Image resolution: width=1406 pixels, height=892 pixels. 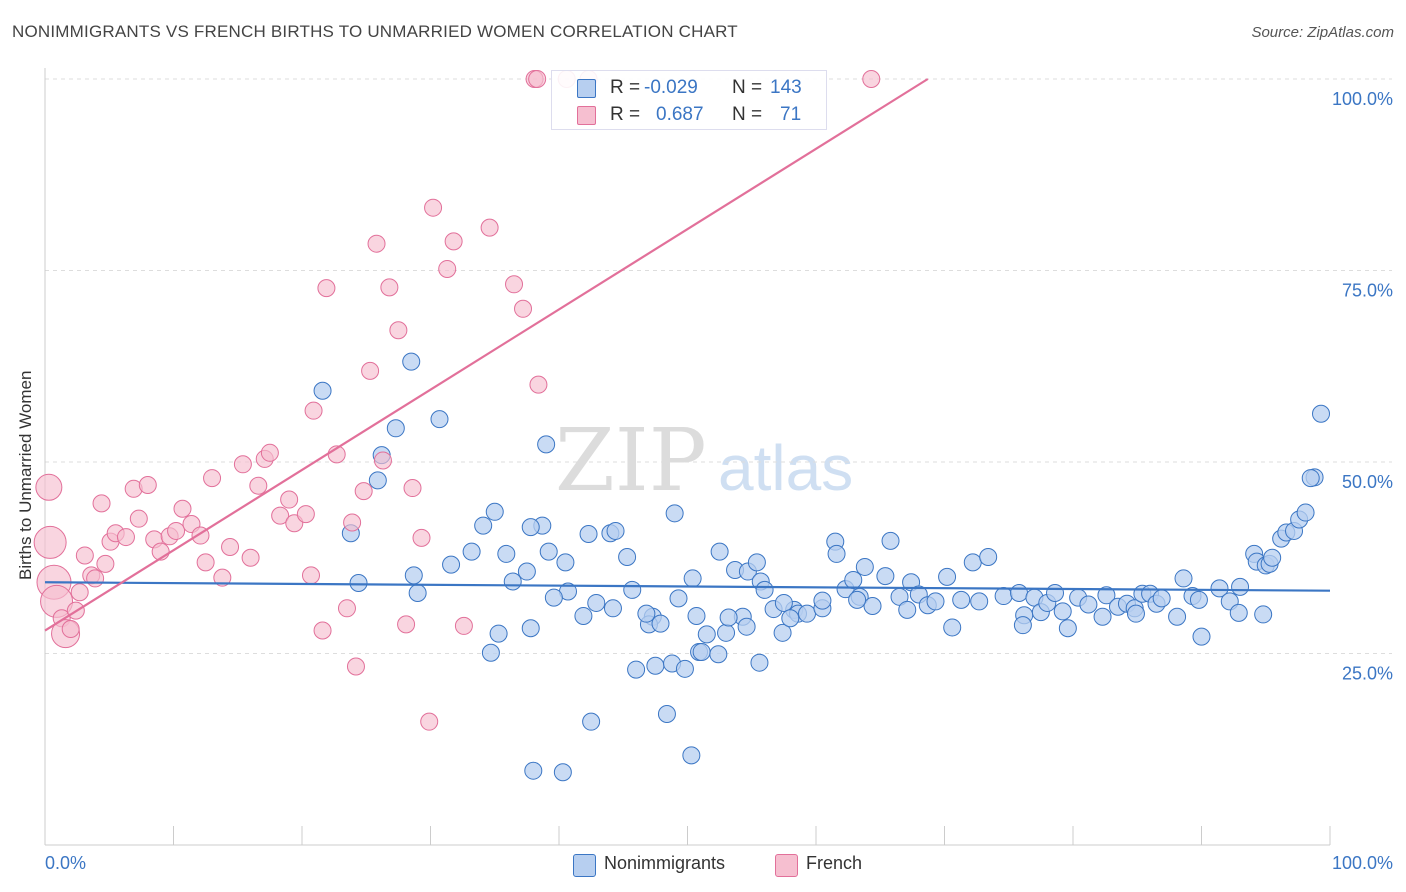 What do you see at coordinates (1367, 482) in the screenshot?
I see `y-tick-label: 50.0%` at bounding box center [1367, 482].